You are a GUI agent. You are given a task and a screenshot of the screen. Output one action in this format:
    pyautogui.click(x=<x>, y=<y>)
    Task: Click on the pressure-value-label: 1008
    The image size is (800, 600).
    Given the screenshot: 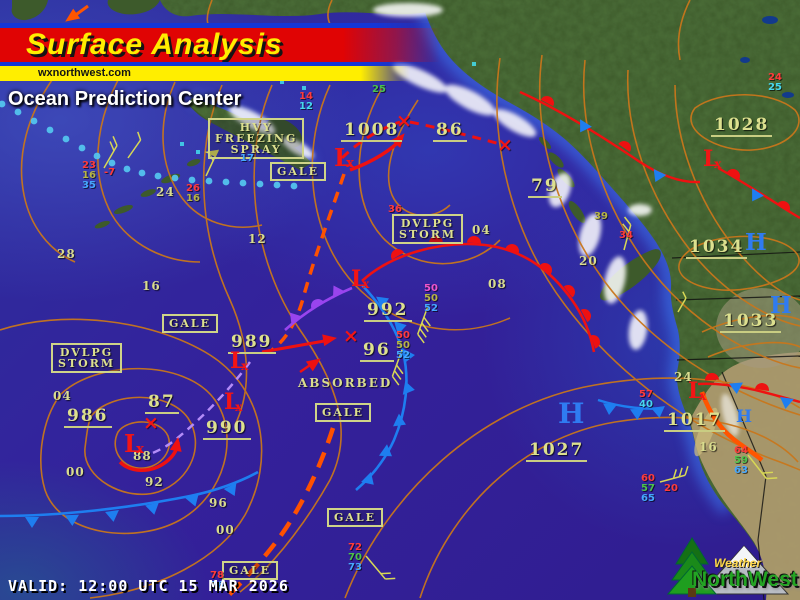 What is the action you would take?
    pyautogui.click(x=372, y=132)
    